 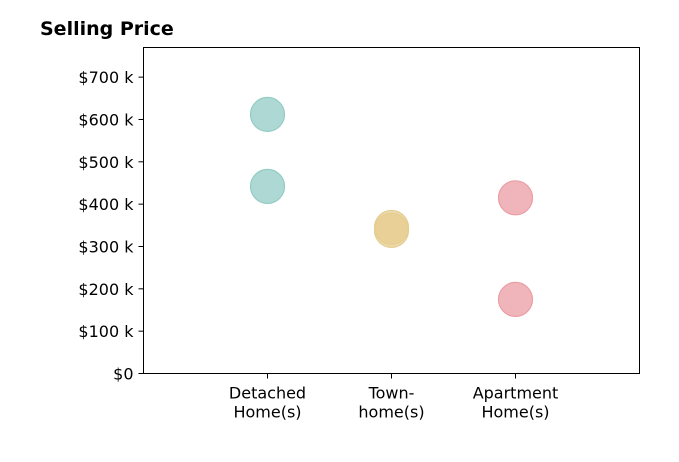 What do you see at coordinates (106, 119) in the screenshot?
I see `y-tick-label: $600 k` at bounding box center [106, 119].